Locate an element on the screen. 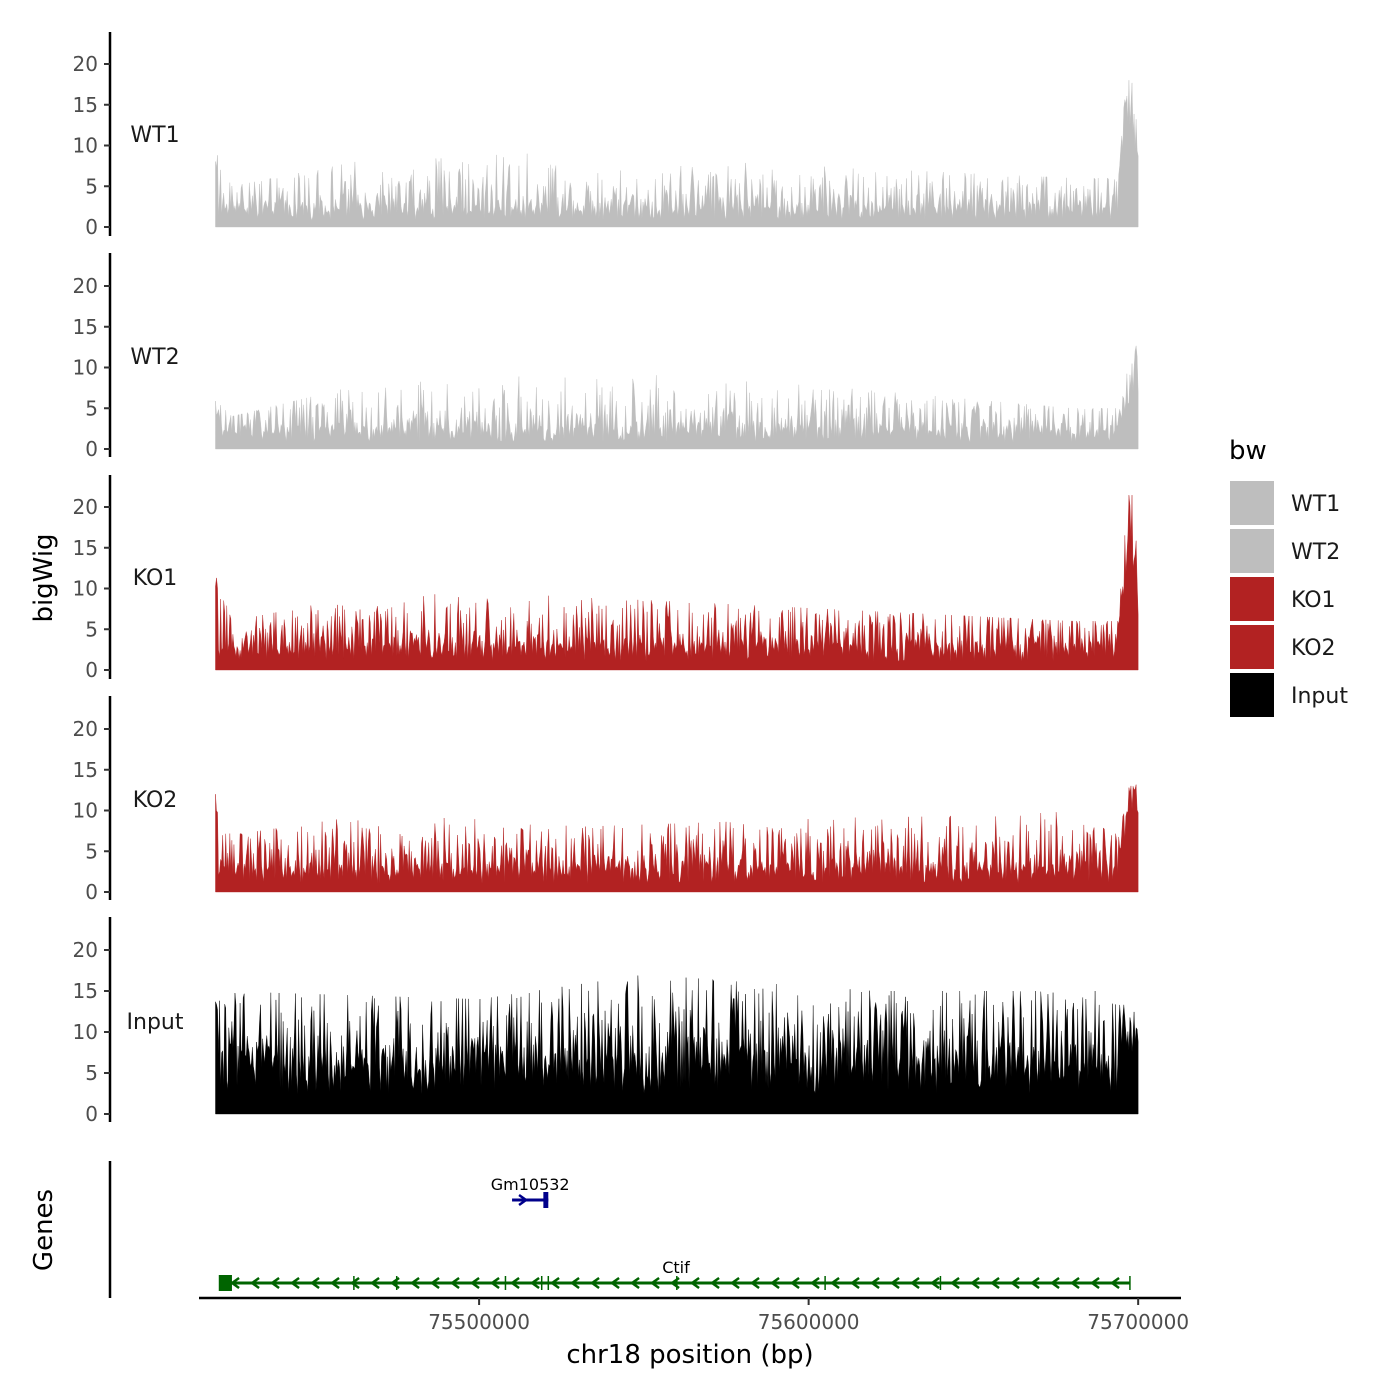 The width and height of the screenshot is (1400, 1400). signal-area-wt2 is located at coordinates (677, 397).